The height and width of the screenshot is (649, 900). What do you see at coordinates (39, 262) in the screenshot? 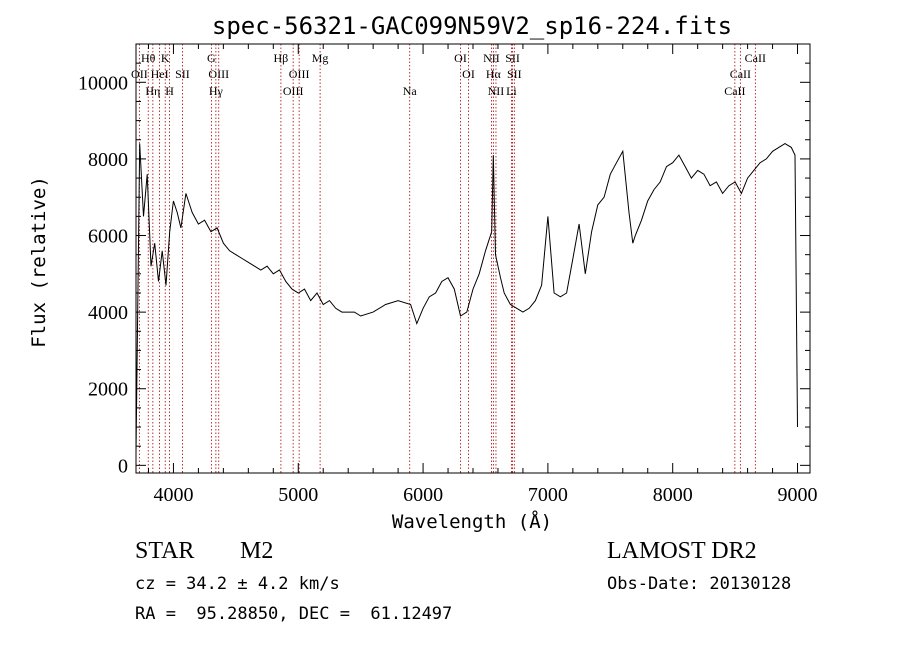
I see `y-axis-label: Flux (relative)` at bounding box center [39, 262].